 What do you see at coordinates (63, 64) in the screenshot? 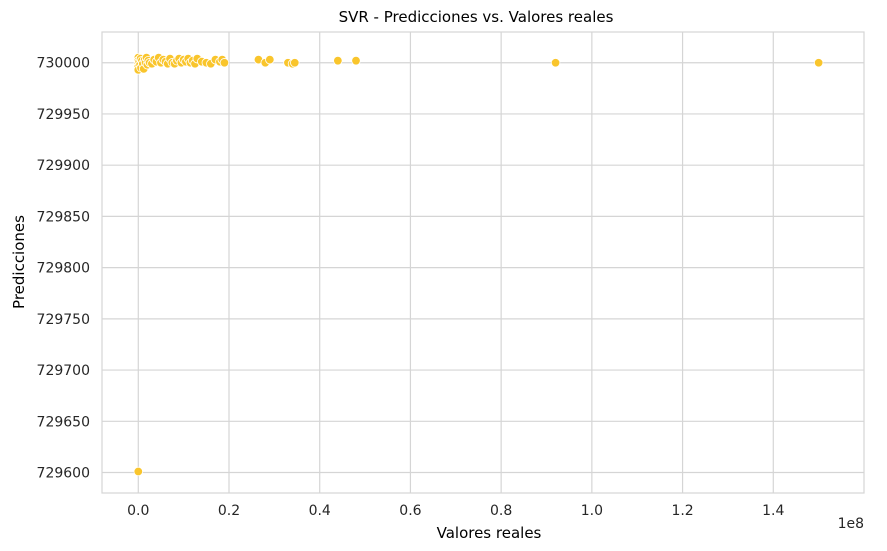
I see `y-tick-label: 730000` at bounding box center [63, 64].